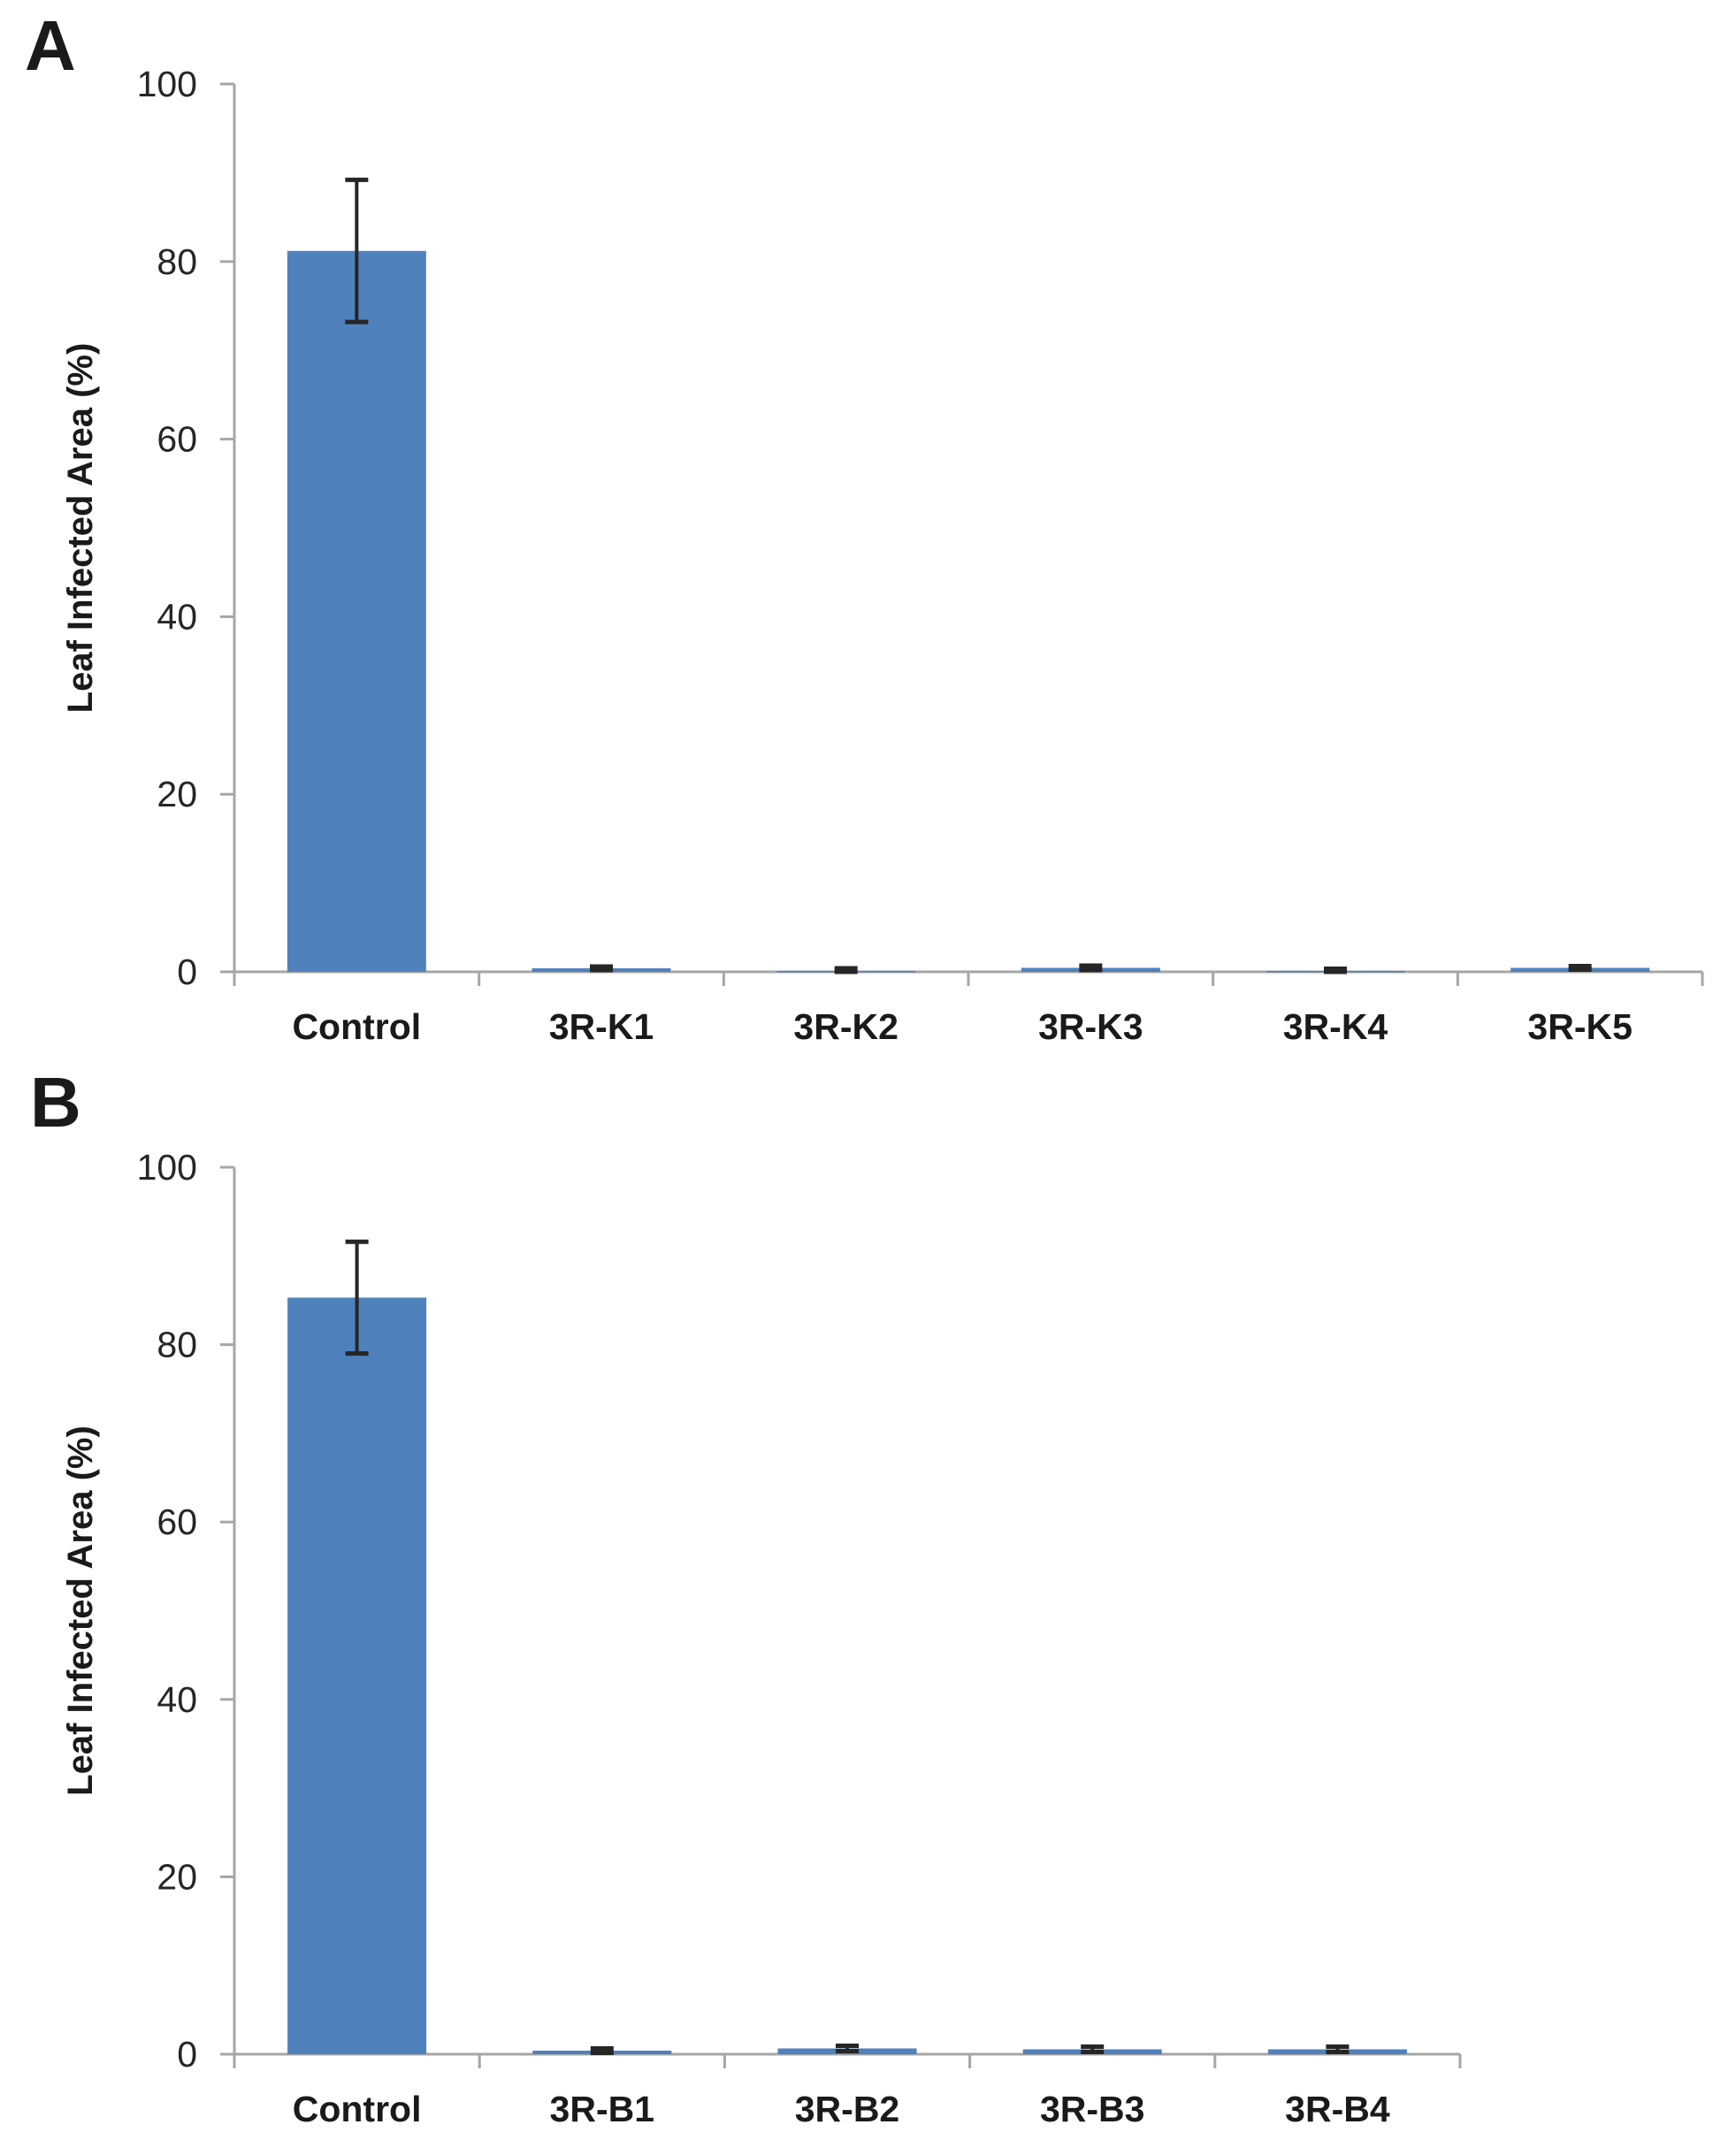 The width and height of the screenshot is (1736, 2155). Describe the element at coordinates (1579, 1027) in the screenshot. I see `category-label: 3R-K5` at that location.